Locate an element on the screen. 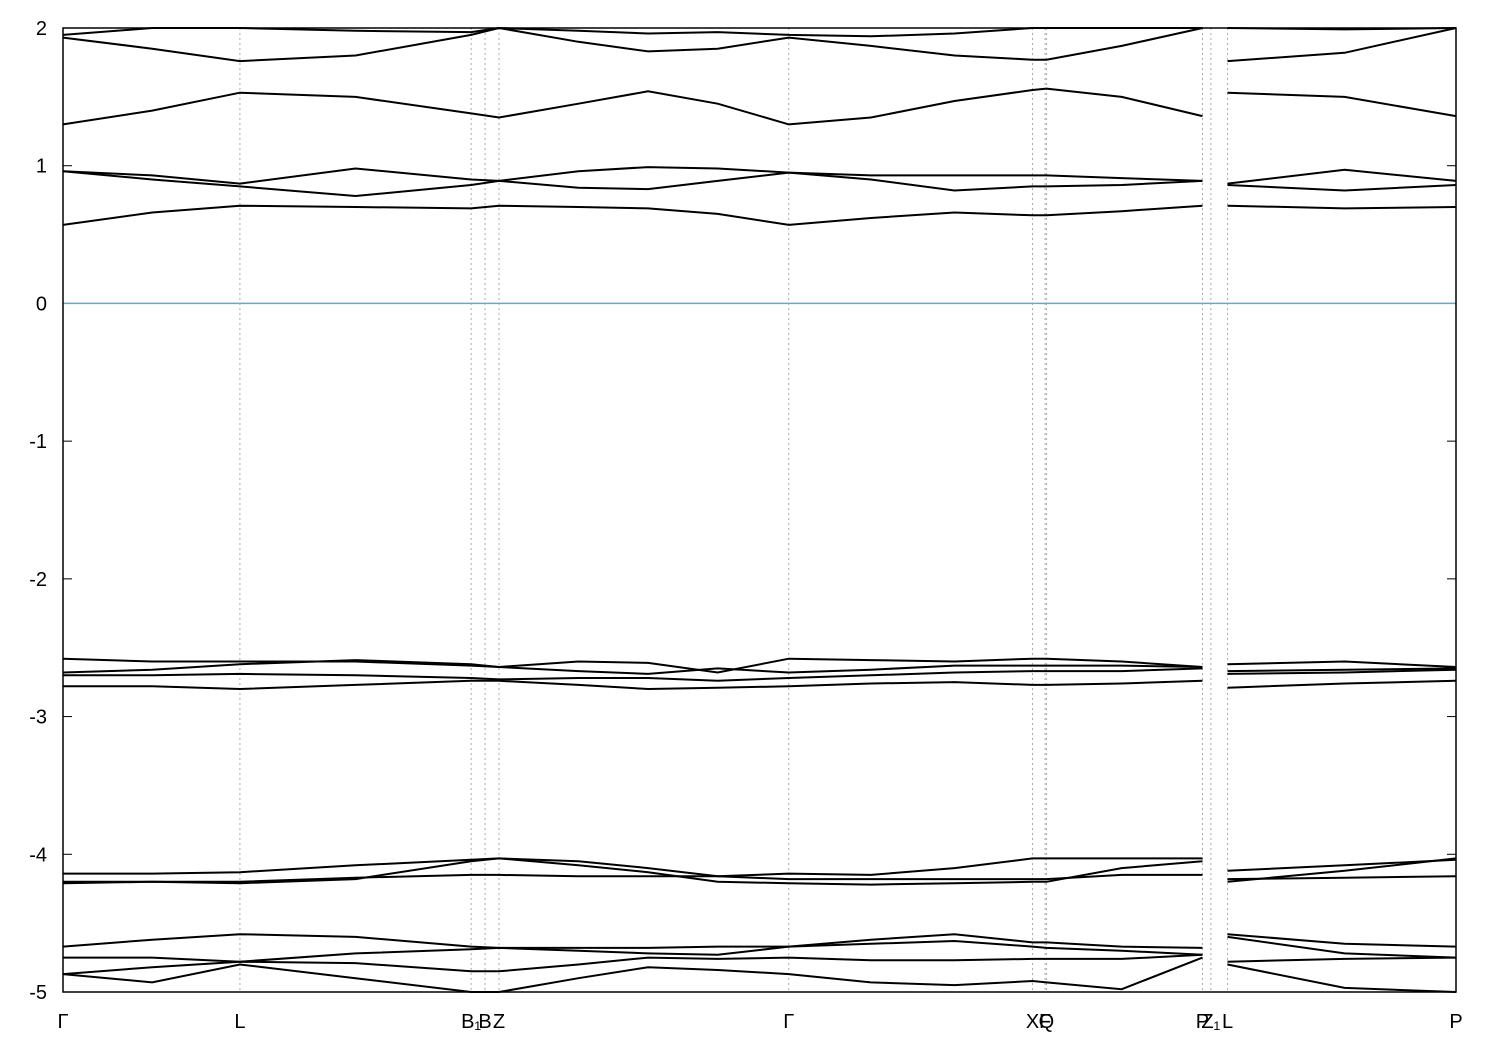 The height and width of the screenshot is (1055, 1500). x-tick-label: F is located at coordinates (1045, 1022).